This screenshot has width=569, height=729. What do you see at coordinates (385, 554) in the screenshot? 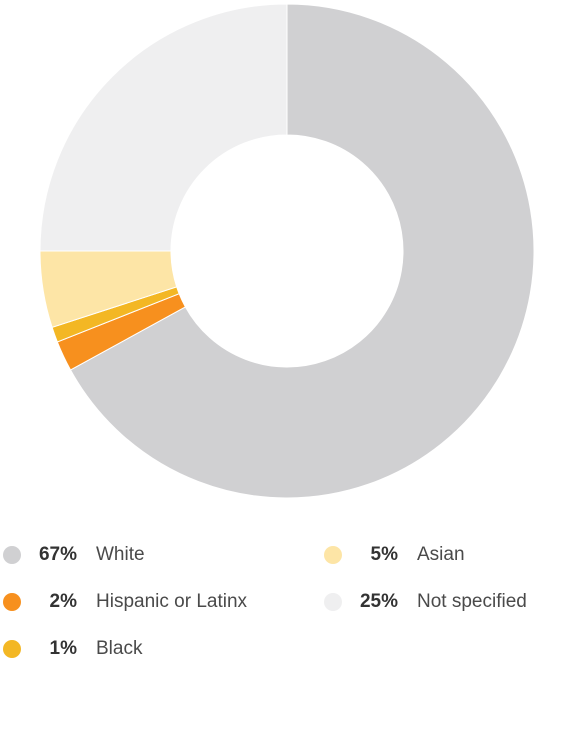
I see `legend-value: 5%` at bounding box center [385, 554].